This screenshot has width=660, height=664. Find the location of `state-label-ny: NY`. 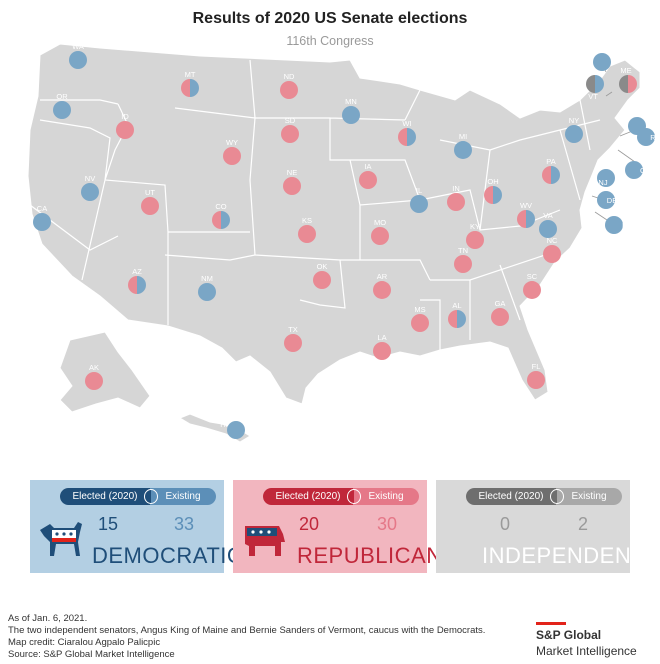

state-label-ny: NY is located at coordinates (574, 120).